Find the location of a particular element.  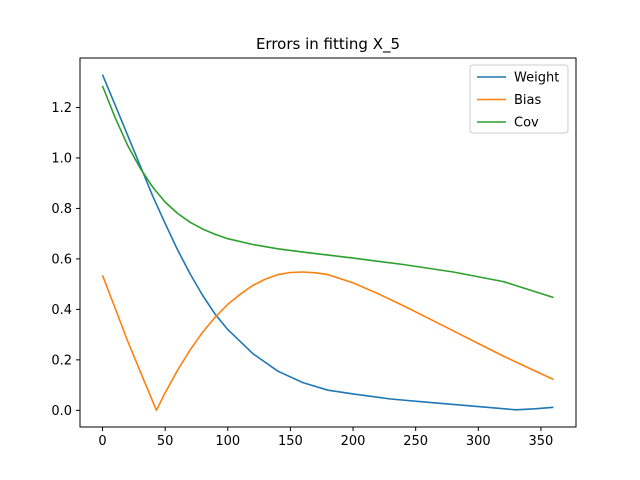

x-tick-label: 350 is located at coordinates (541, 441).